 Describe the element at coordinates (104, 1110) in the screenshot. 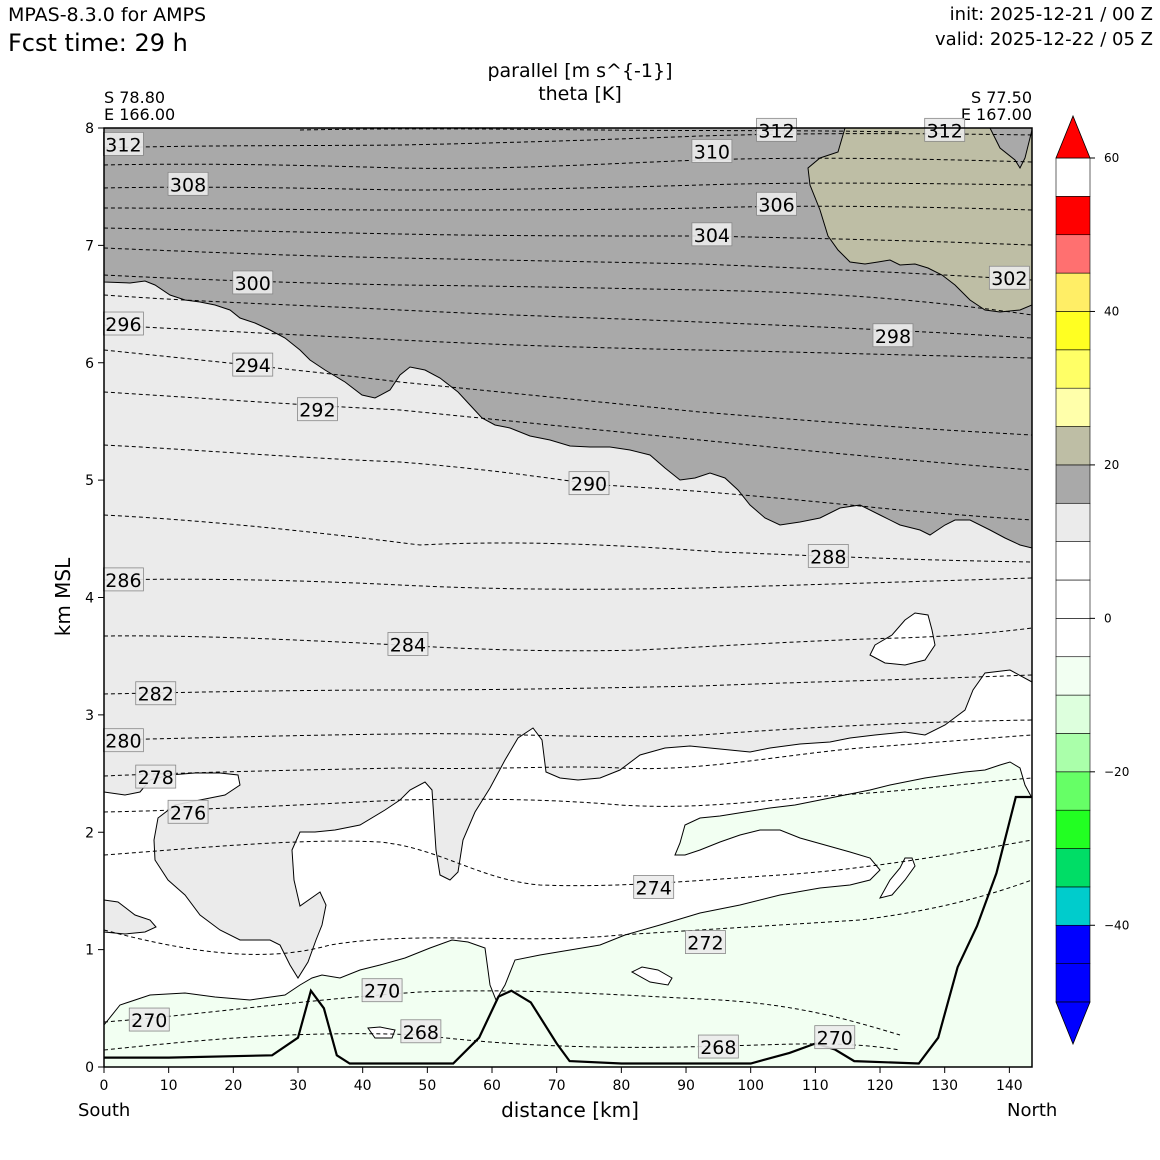

I see `south-label: South` at that location.